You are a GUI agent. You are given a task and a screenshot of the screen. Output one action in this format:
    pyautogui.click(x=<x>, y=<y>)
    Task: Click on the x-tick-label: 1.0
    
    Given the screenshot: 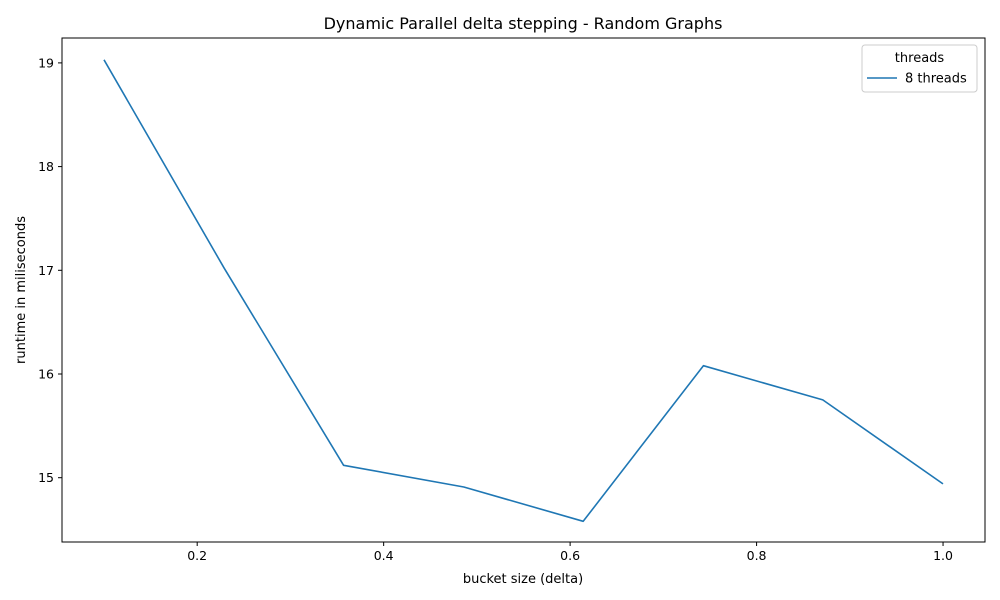 What is the action you would take?
    pyautogui.click(x=943, y=555)
    